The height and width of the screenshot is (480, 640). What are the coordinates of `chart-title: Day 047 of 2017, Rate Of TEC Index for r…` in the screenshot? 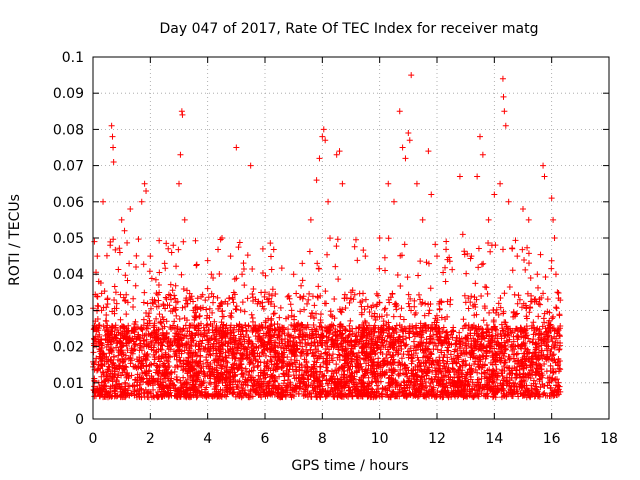 It's located at (349, 29).